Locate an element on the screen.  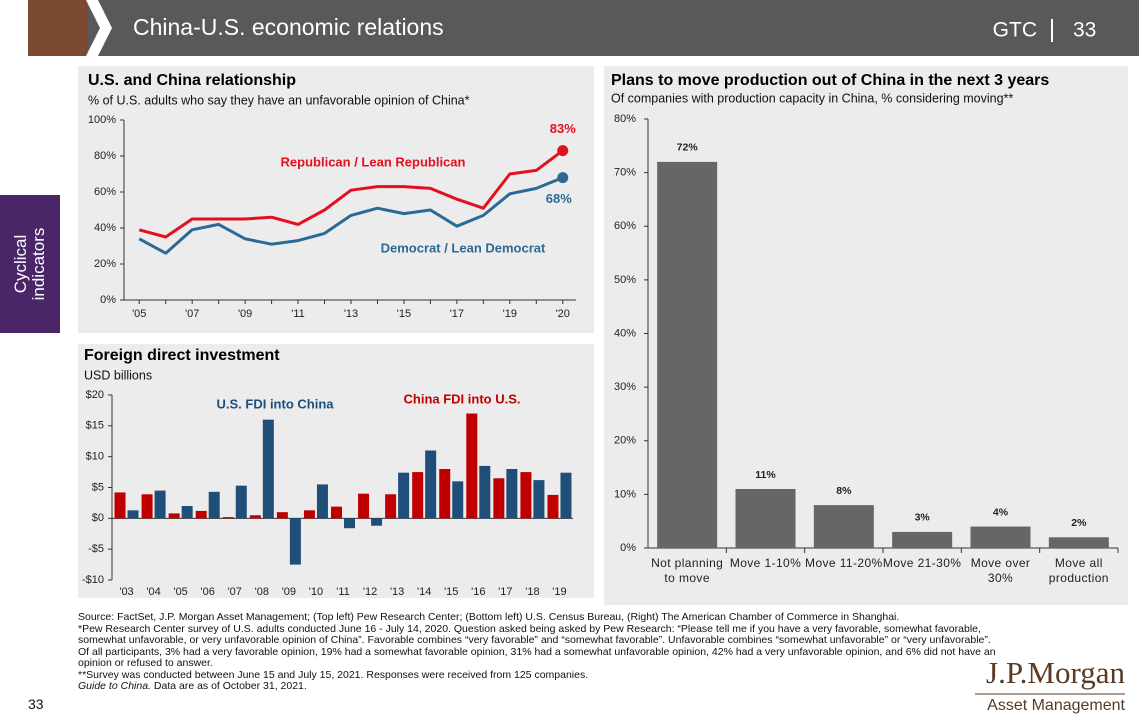
y-tick-label: $5 is located at coordinates (98, 487).